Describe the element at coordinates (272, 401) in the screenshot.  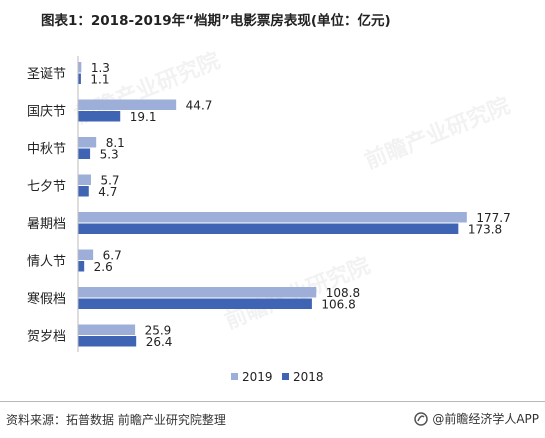
I see `footer-divider` at that location.